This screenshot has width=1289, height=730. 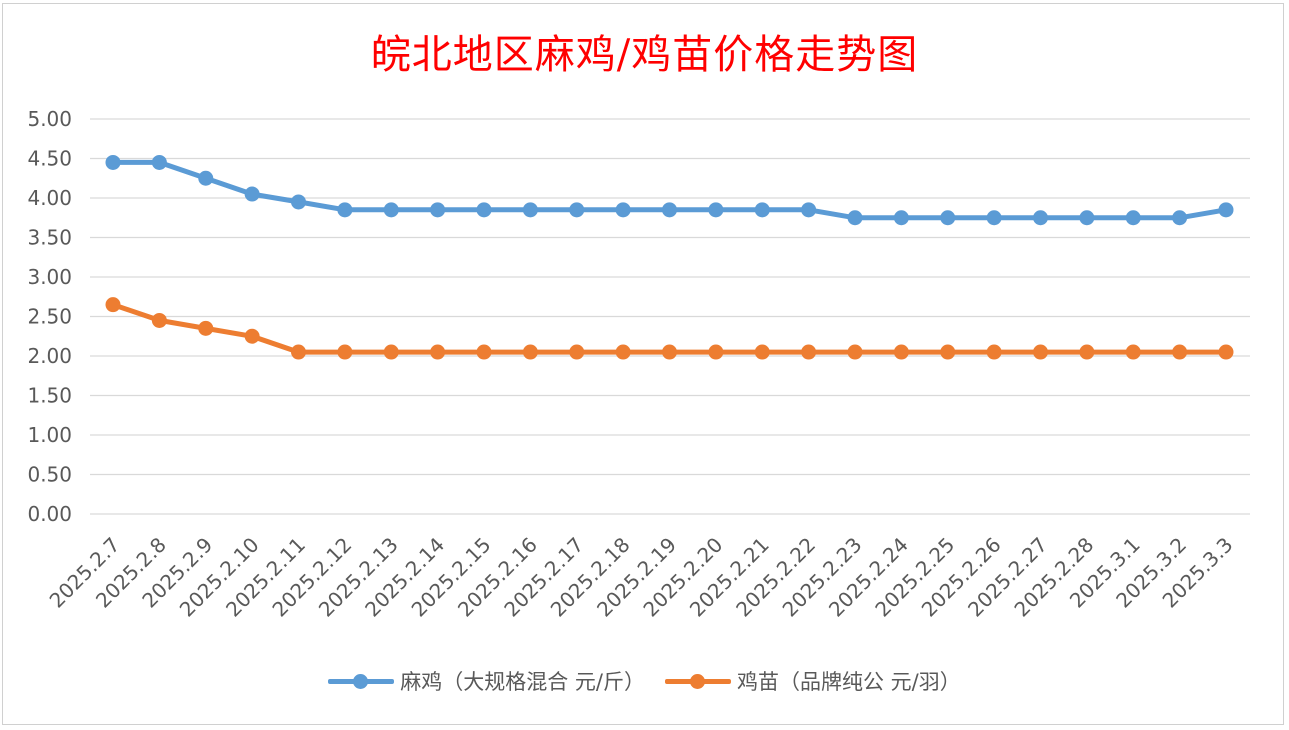 What do you see at coordinates (49, 198) in the screenshot?
I see `y-tick-label: 4.00` at bounding box center [49, 198].